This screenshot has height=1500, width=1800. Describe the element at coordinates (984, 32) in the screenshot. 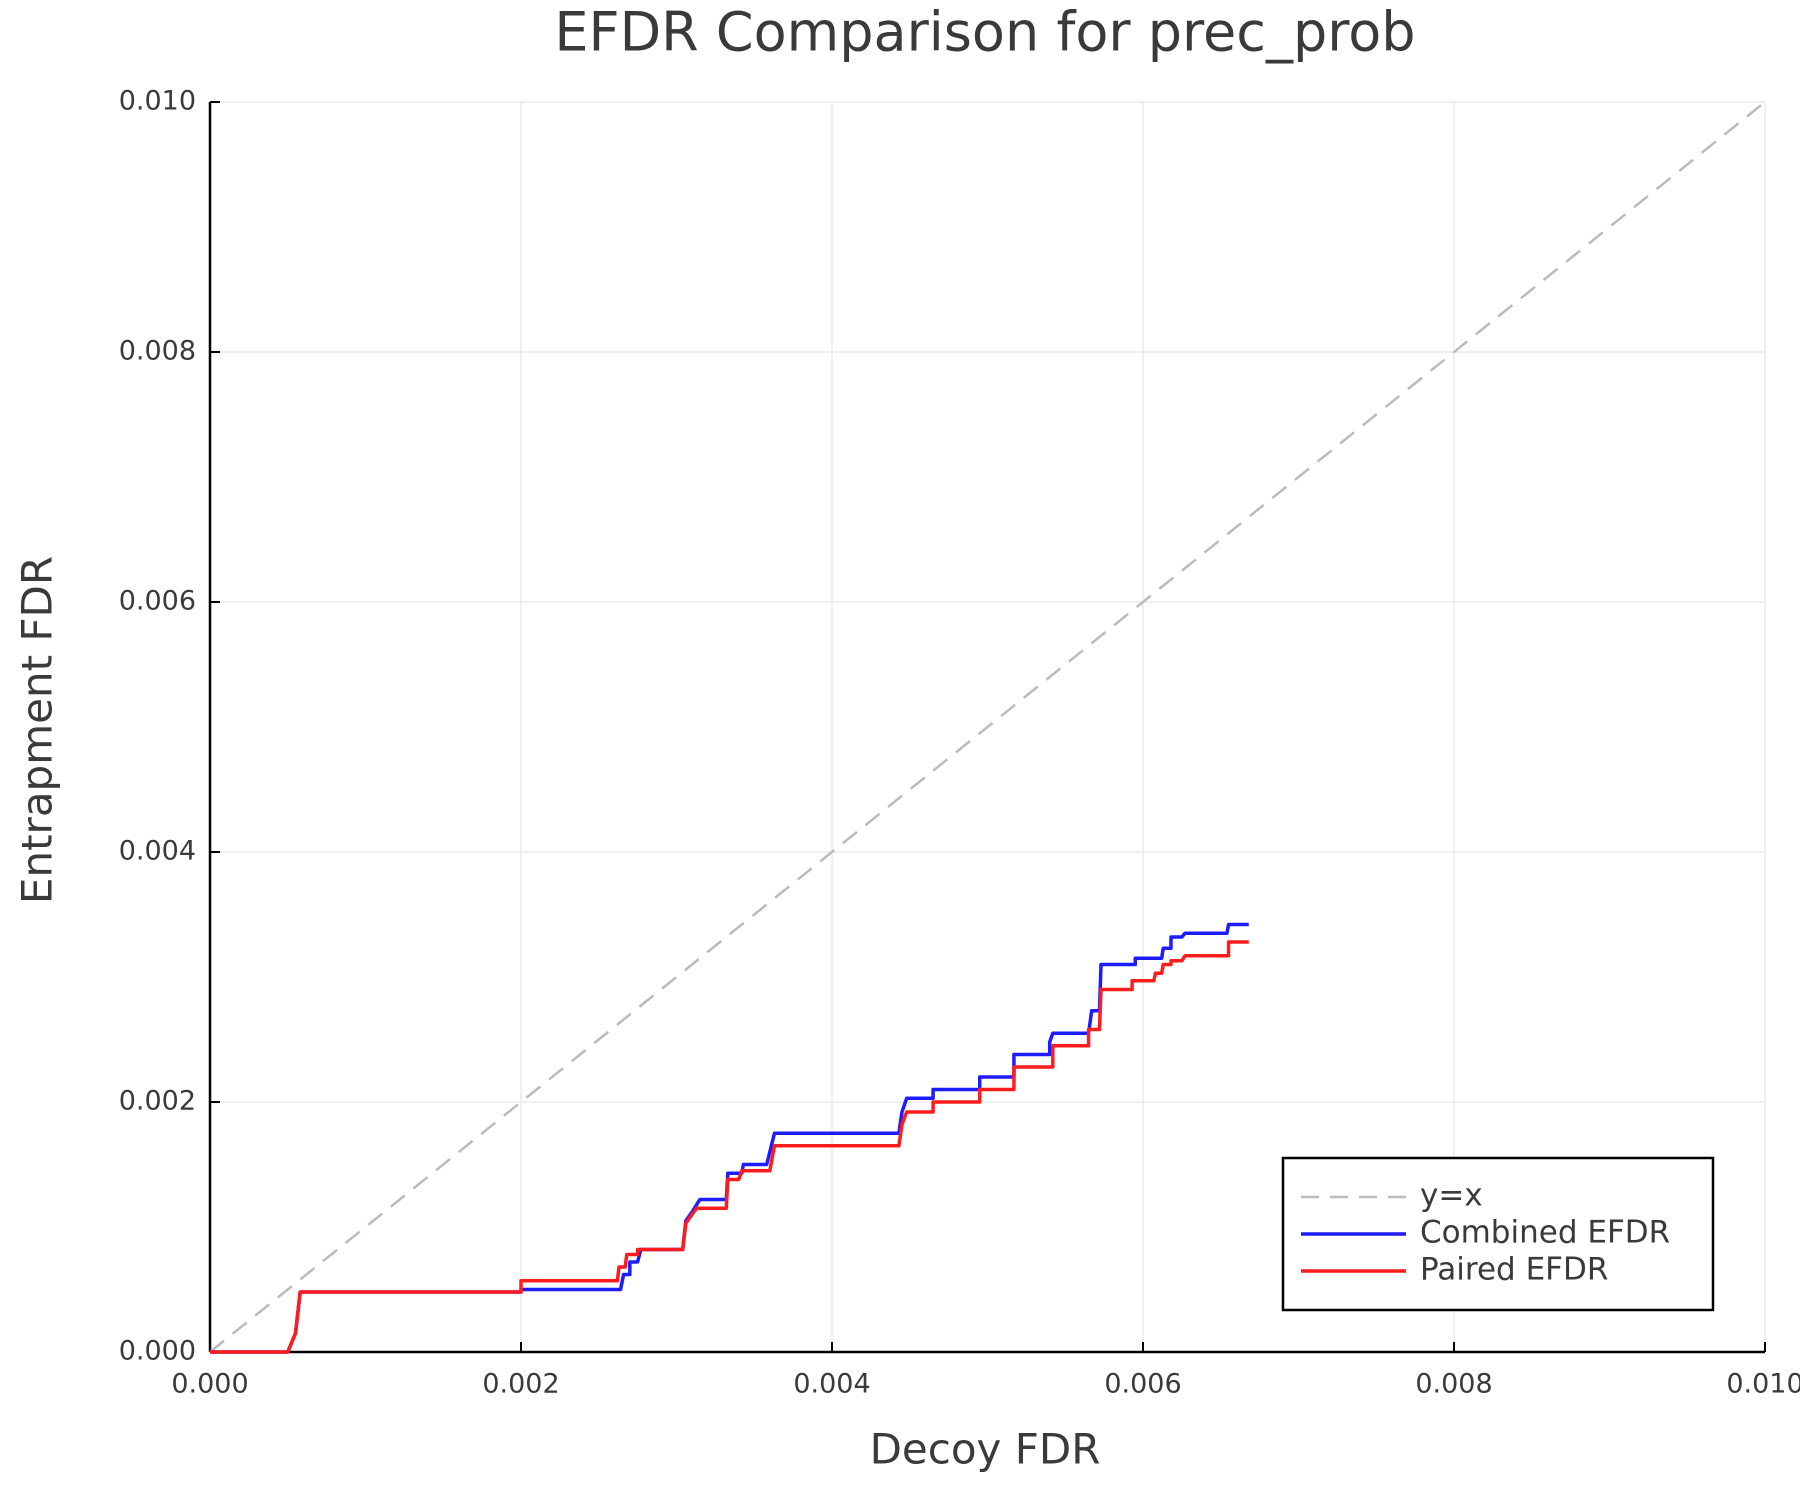

I see `chart-title: EFDR Comparison for prec_prob` at that location.